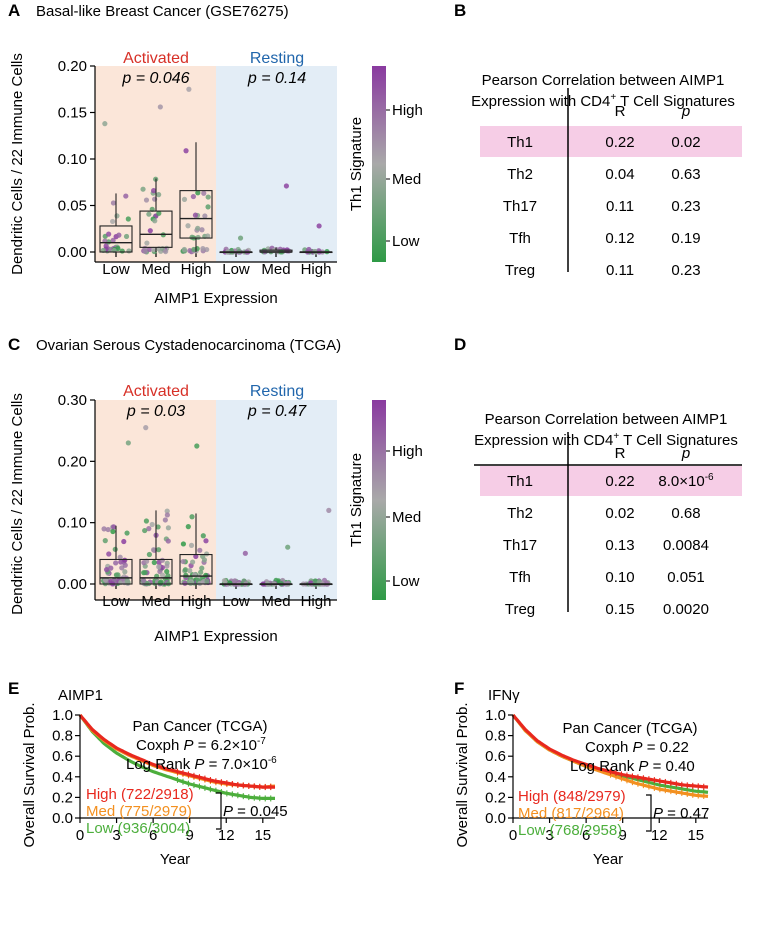  What do you see at coordinates (72, 206) in the screenshot?
I see `y-tick-label: 0.05` at bounding box center [72, 206].